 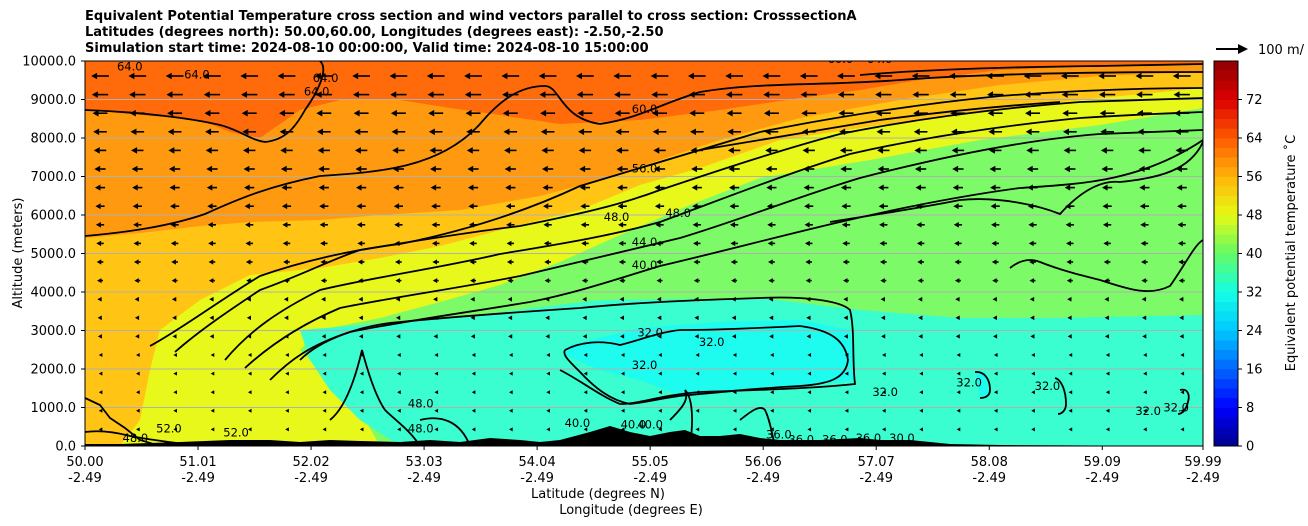 I want to click on contour-label: 60.0, so click(x=841, y=59).